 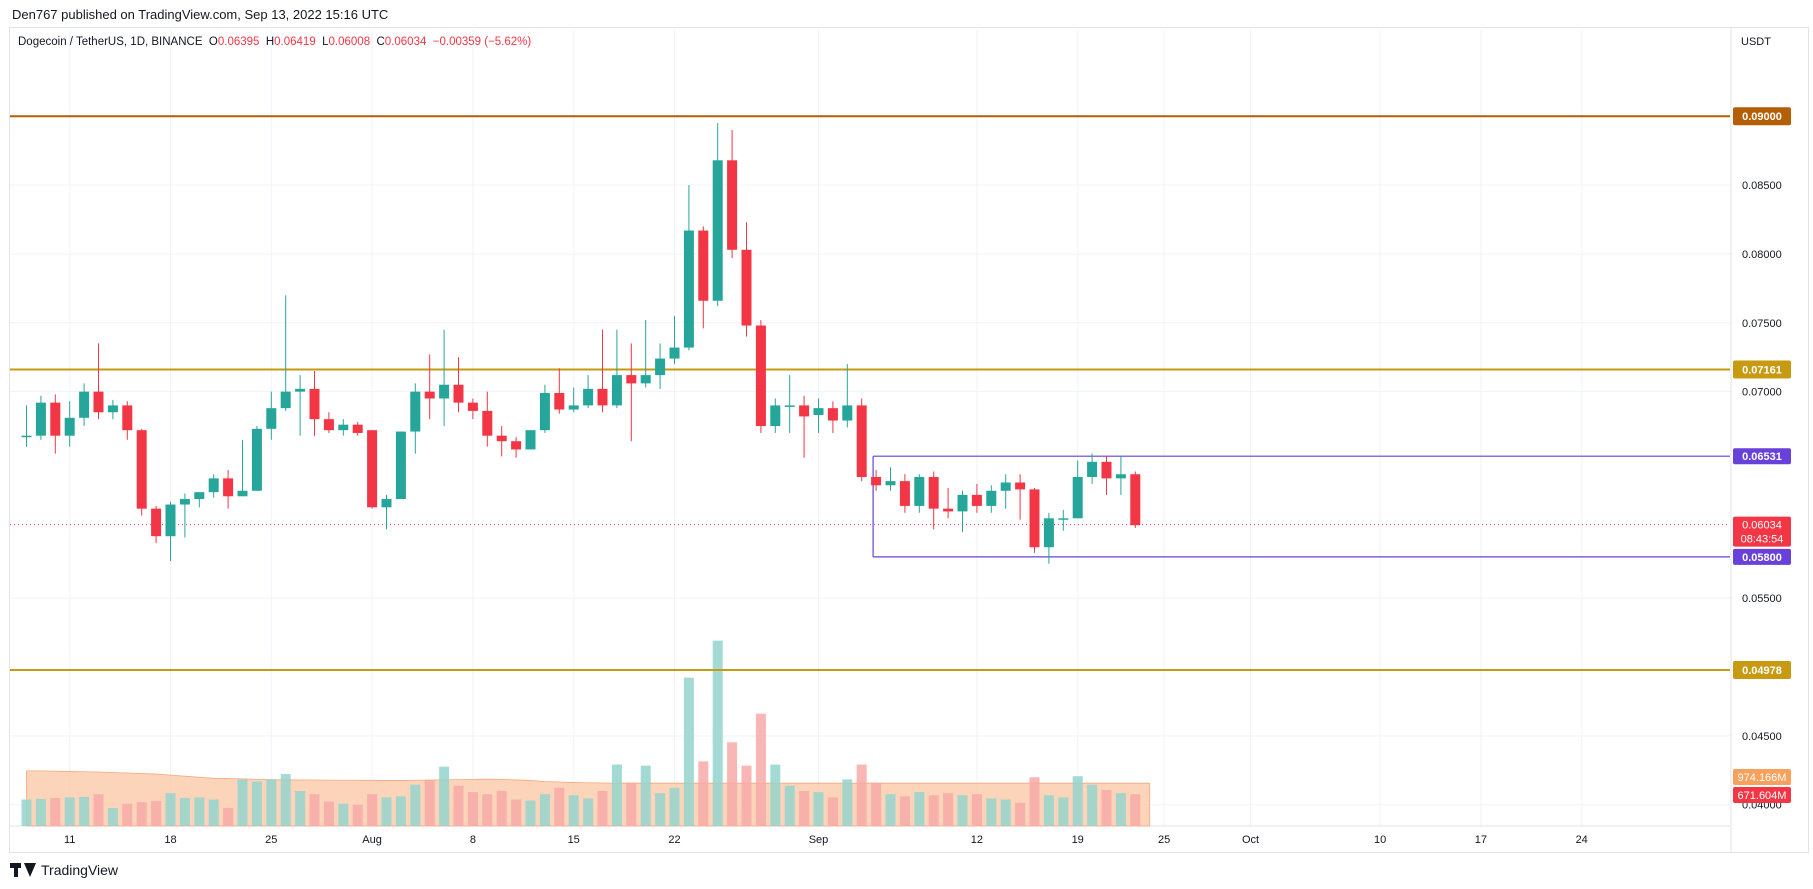 What do you see at coordinates (1762, 526) in the screenshot?
I see `last-price-label: 0.06034` at bounding box center [1762, 526].